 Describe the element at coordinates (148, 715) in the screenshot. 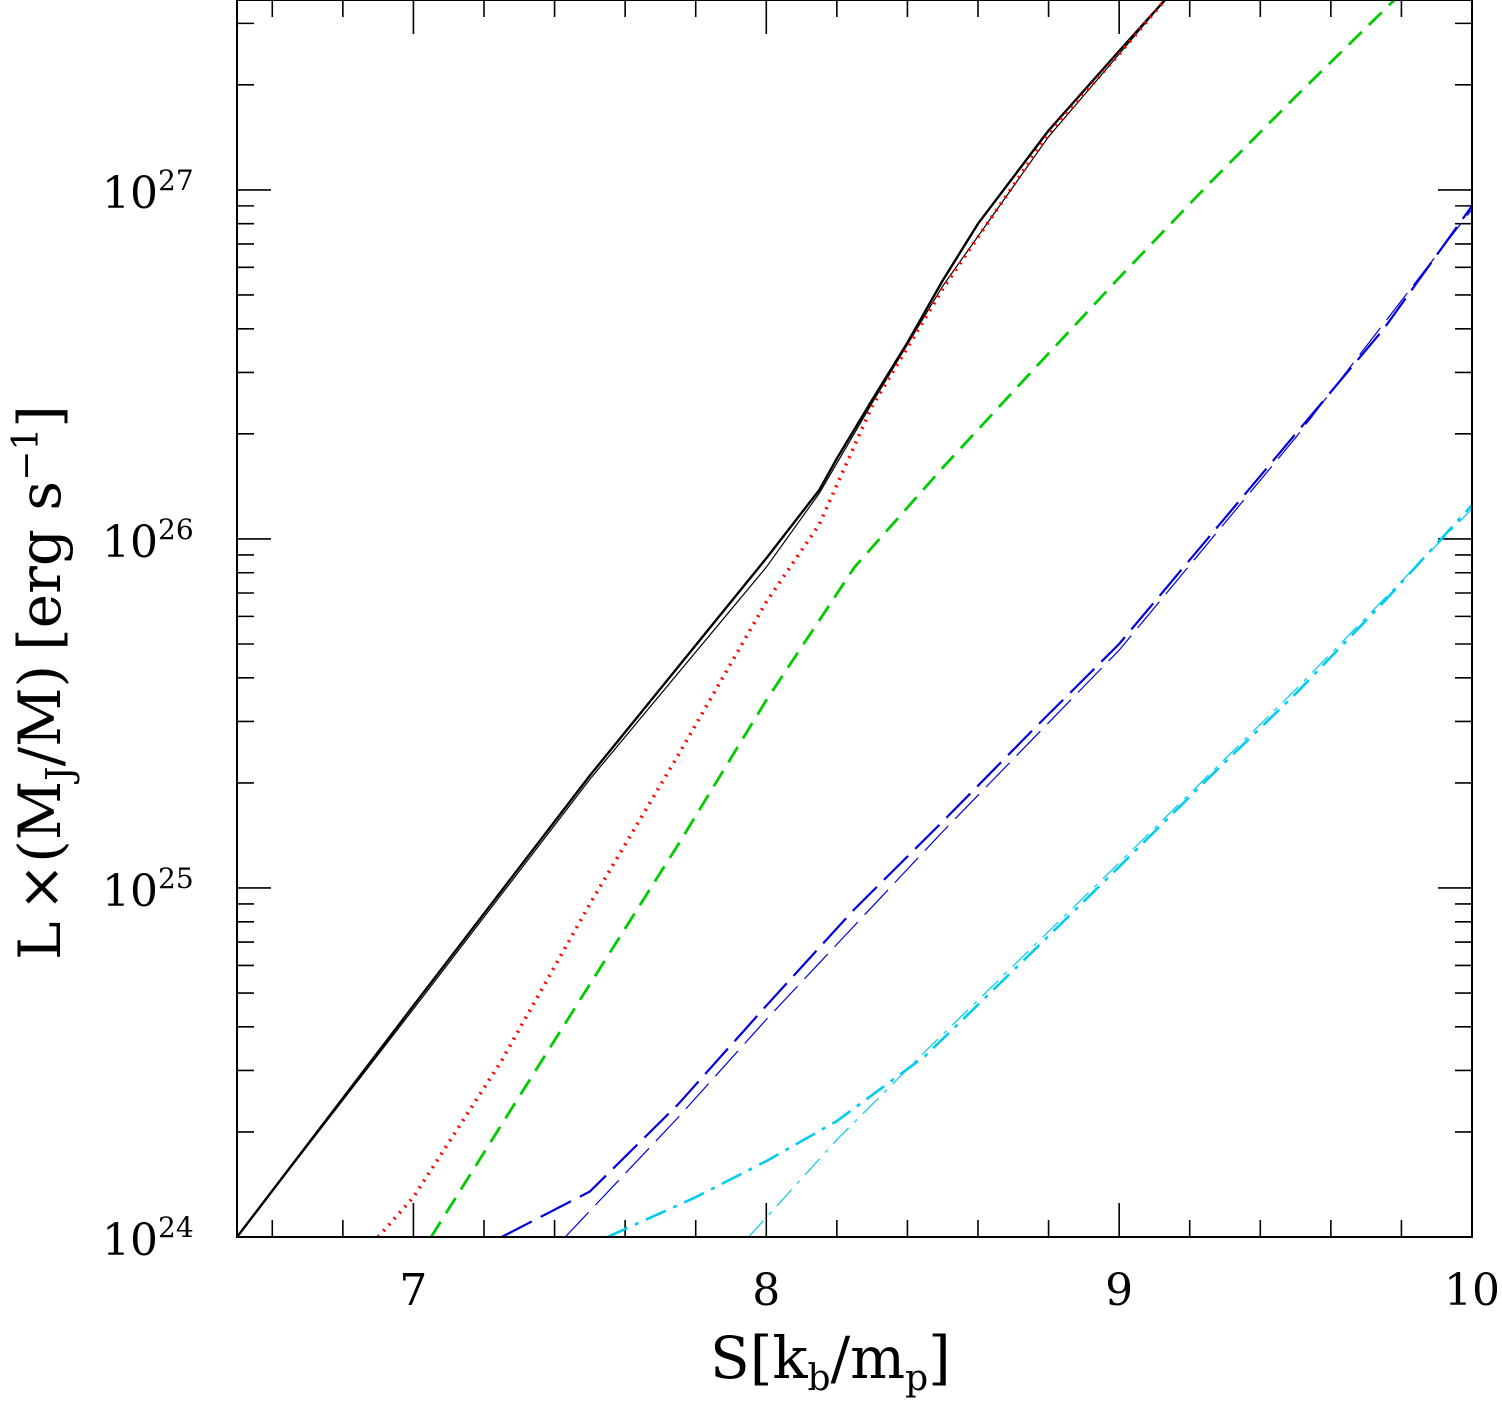

I see `y-tick-labels: 1024 1025 1026 1027` at that location.